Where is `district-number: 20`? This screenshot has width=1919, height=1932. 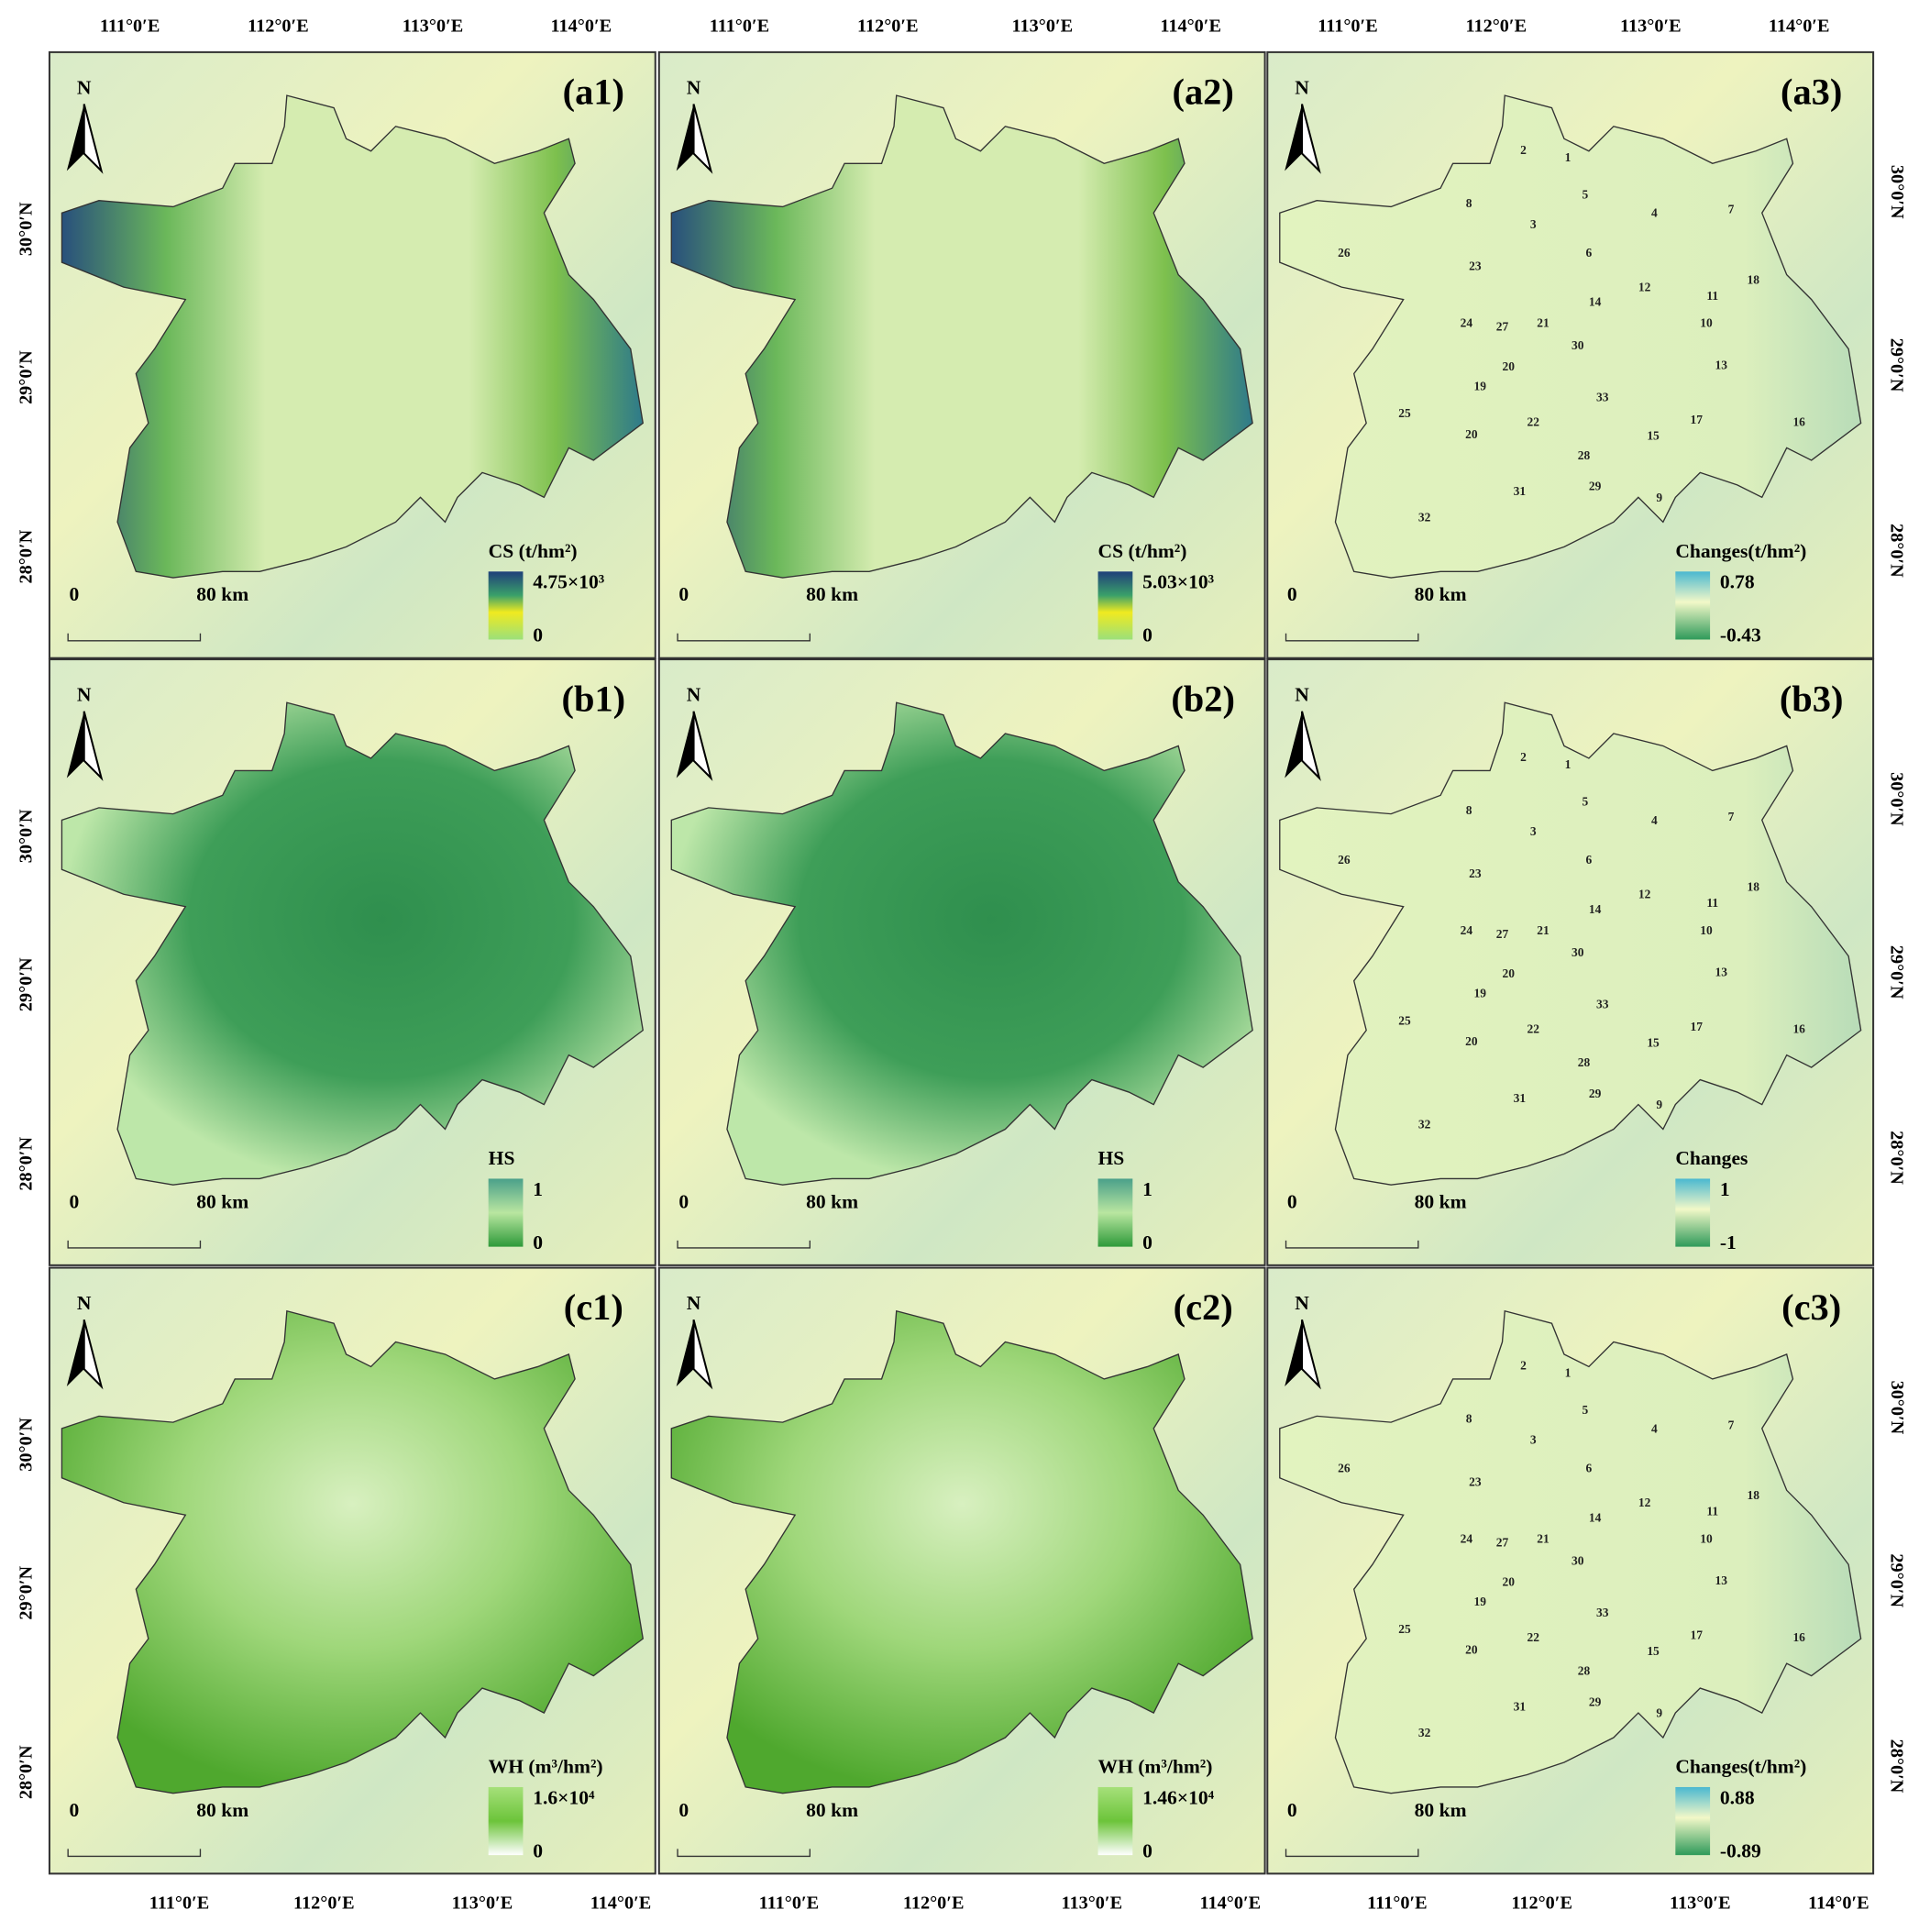
district-number: 20 is located at coordinates (1471, 1650).